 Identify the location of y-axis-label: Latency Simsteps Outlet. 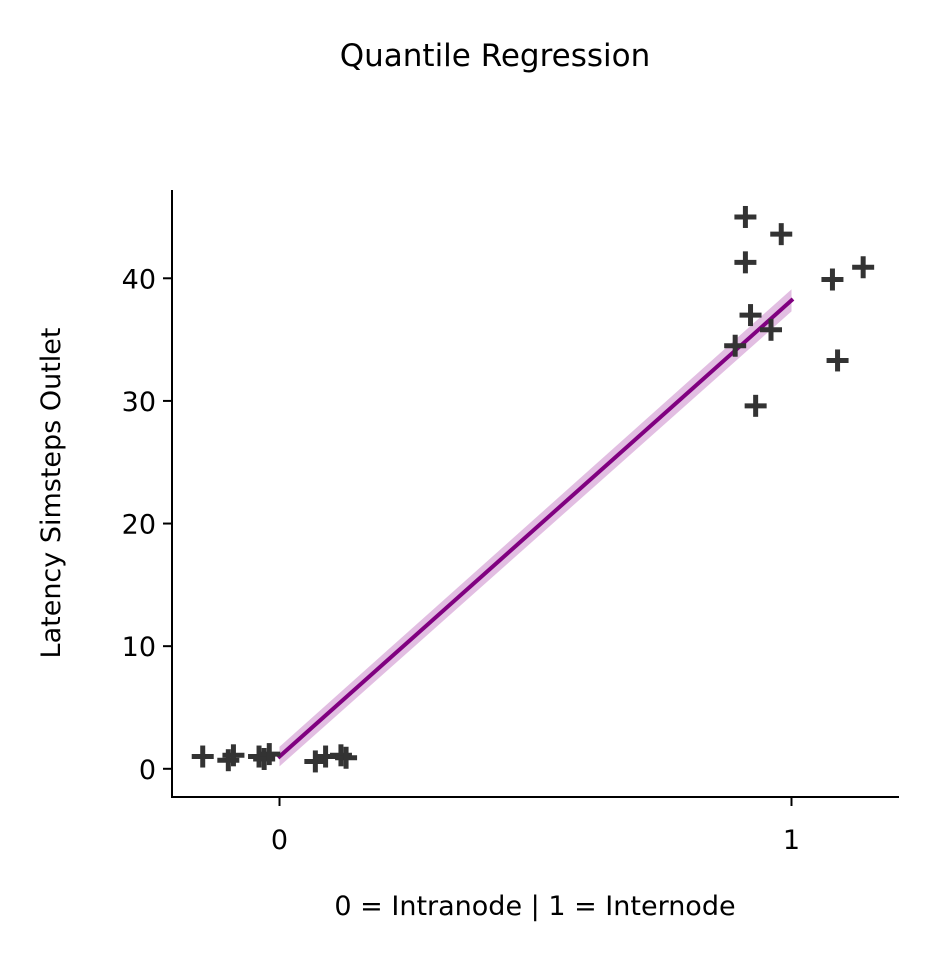
(51, 493).